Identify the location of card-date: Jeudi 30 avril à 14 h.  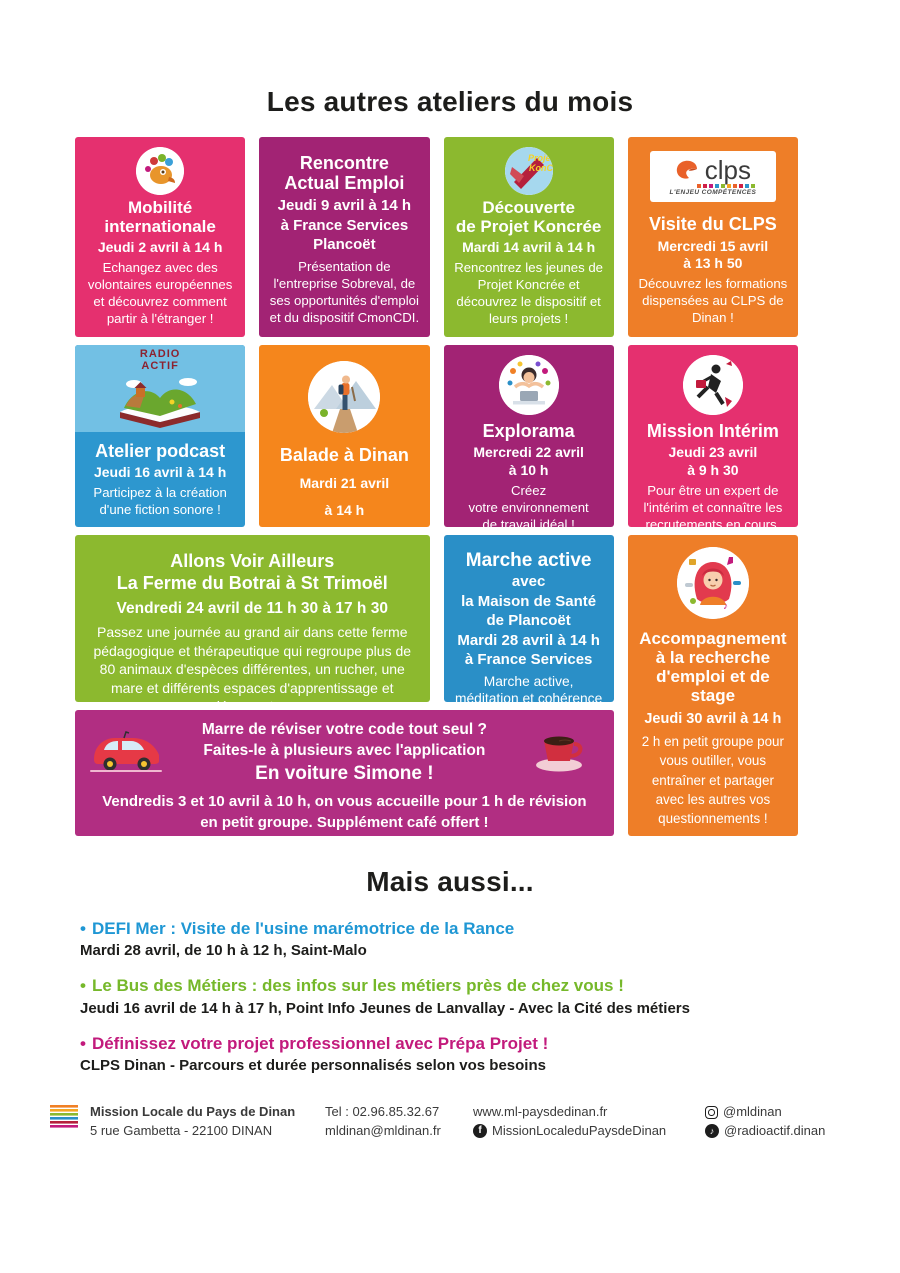
(713, 719).